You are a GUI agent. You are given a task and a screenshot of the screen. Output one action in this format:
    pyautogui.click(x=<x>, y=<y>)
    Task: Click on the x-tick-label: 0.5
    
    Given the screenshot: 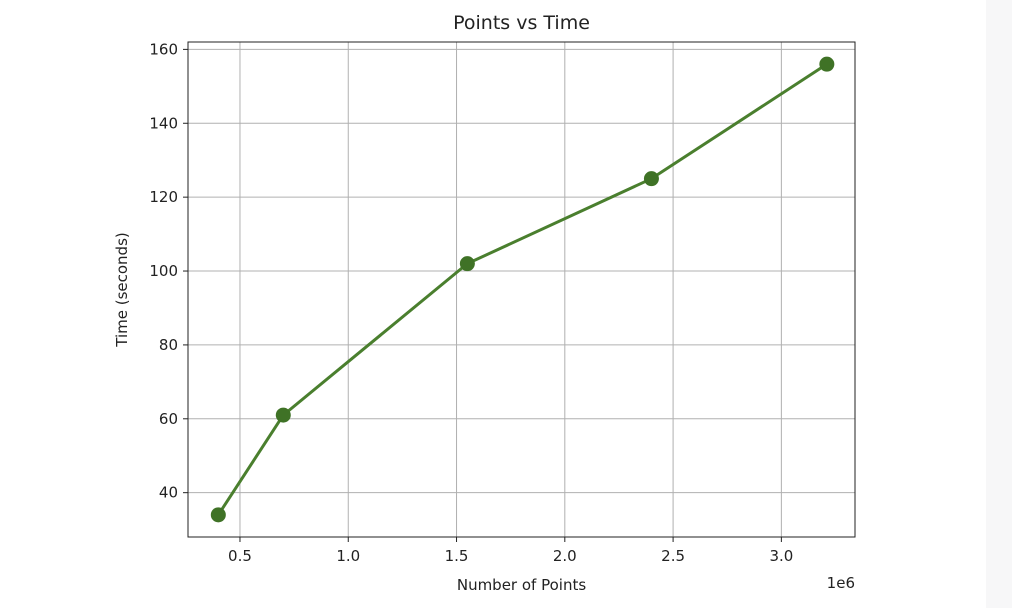 What is the action you would take?
    pyautogui.click(x=240, y=556)
    